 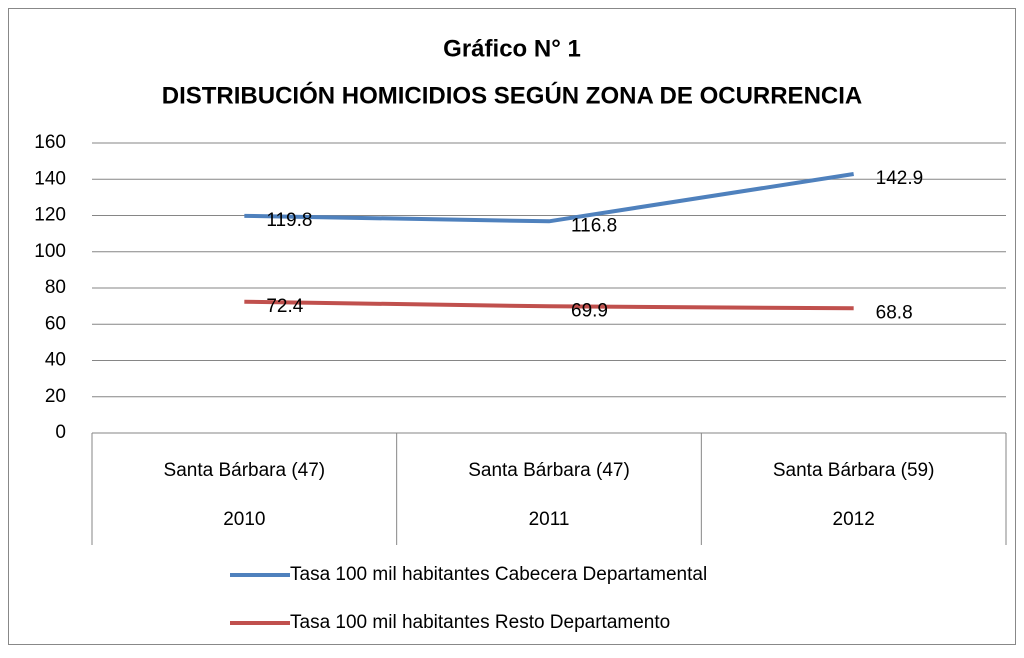 I want to click on data-label: 69.9, so click(x=589, y=310).